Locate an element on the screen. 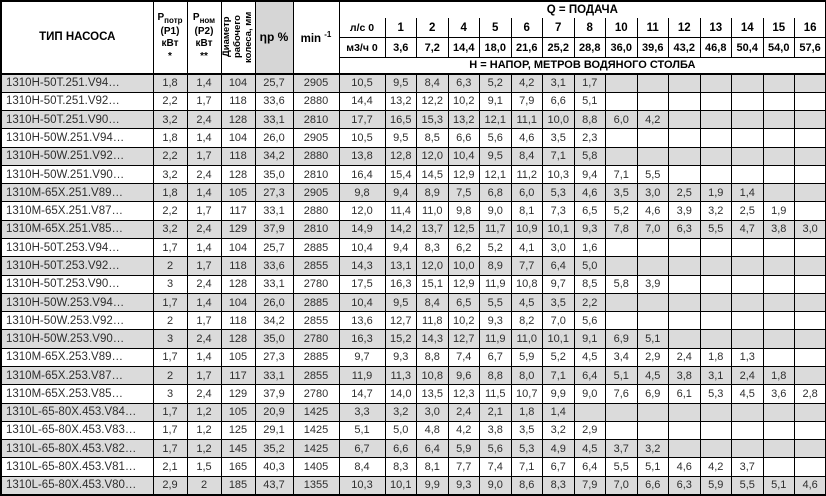 The height and width of the screenshot is (496, 826). head-cell: 6,9 is located at coordinates (621, 339).